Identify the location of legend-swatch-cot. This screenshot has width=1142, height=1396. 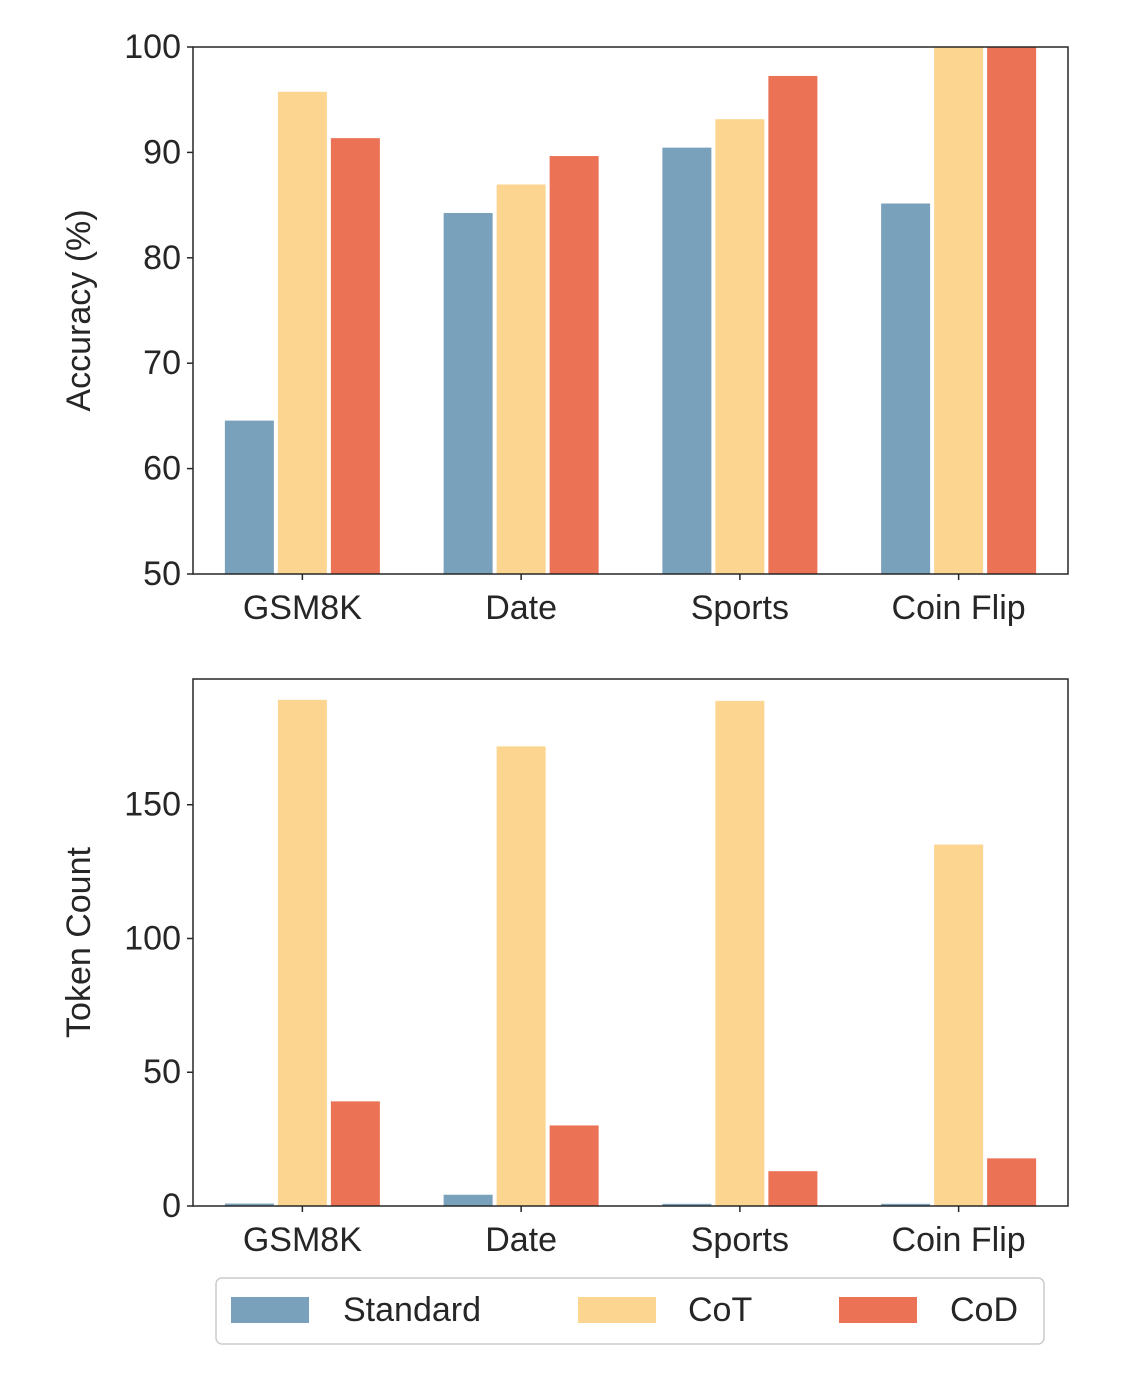
(617, 1310).